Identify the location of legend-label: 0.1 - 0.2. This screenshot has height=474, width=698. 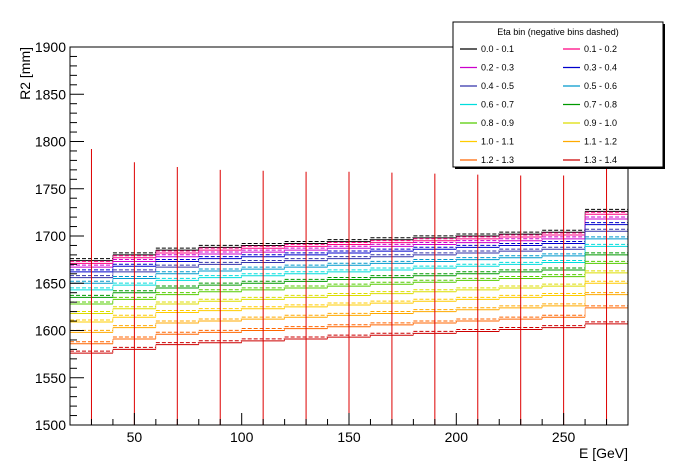
(600, 49).